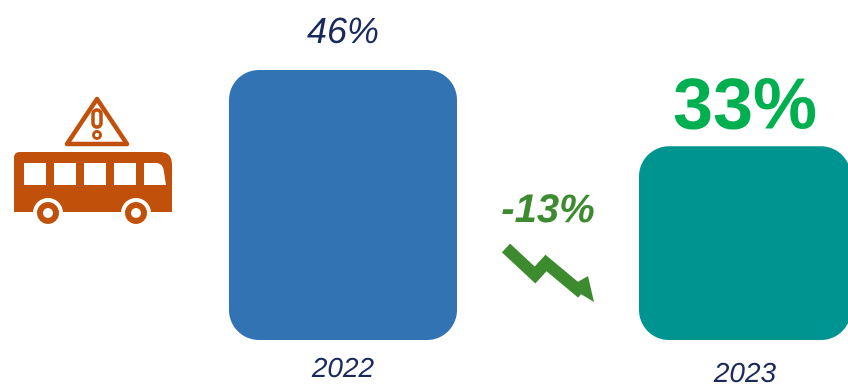  I want to click on change-label: -13%, so click(547, 209).